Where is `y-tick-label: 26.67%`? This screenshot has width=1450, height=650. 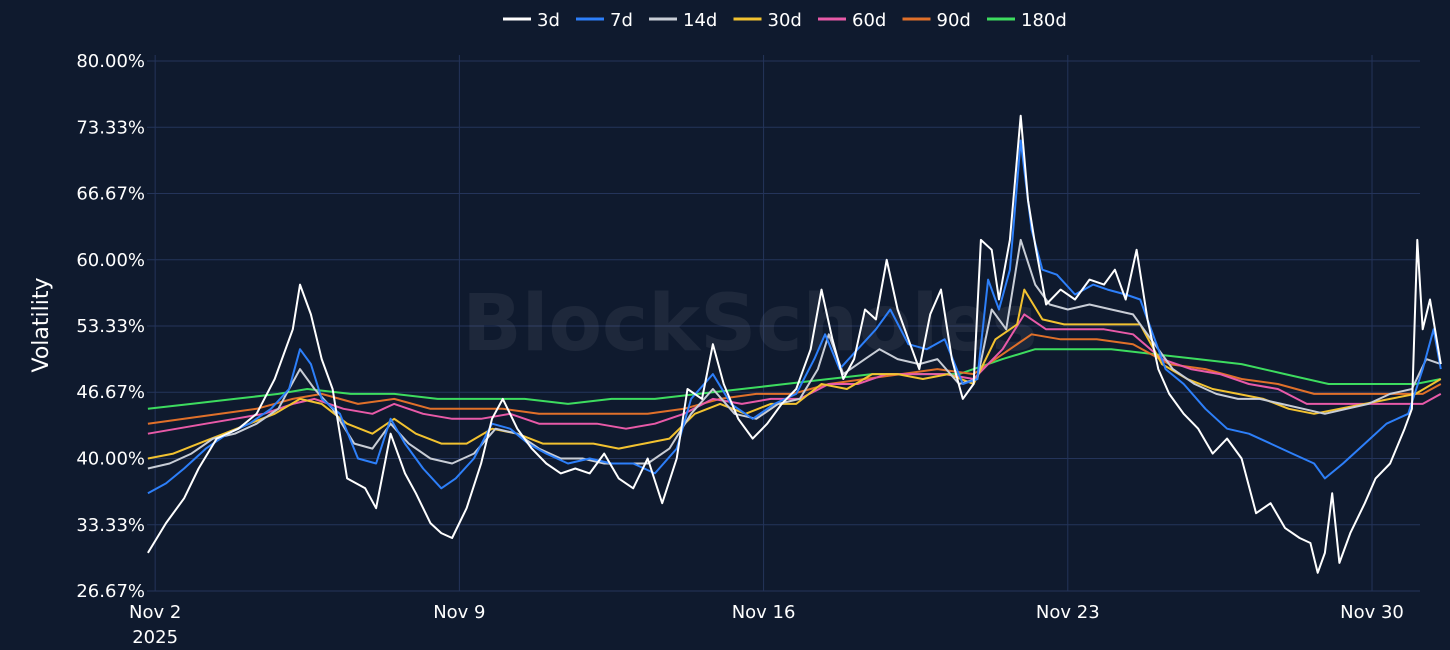
y-tick-label: 26.67% is located at coordinates (110, 591).